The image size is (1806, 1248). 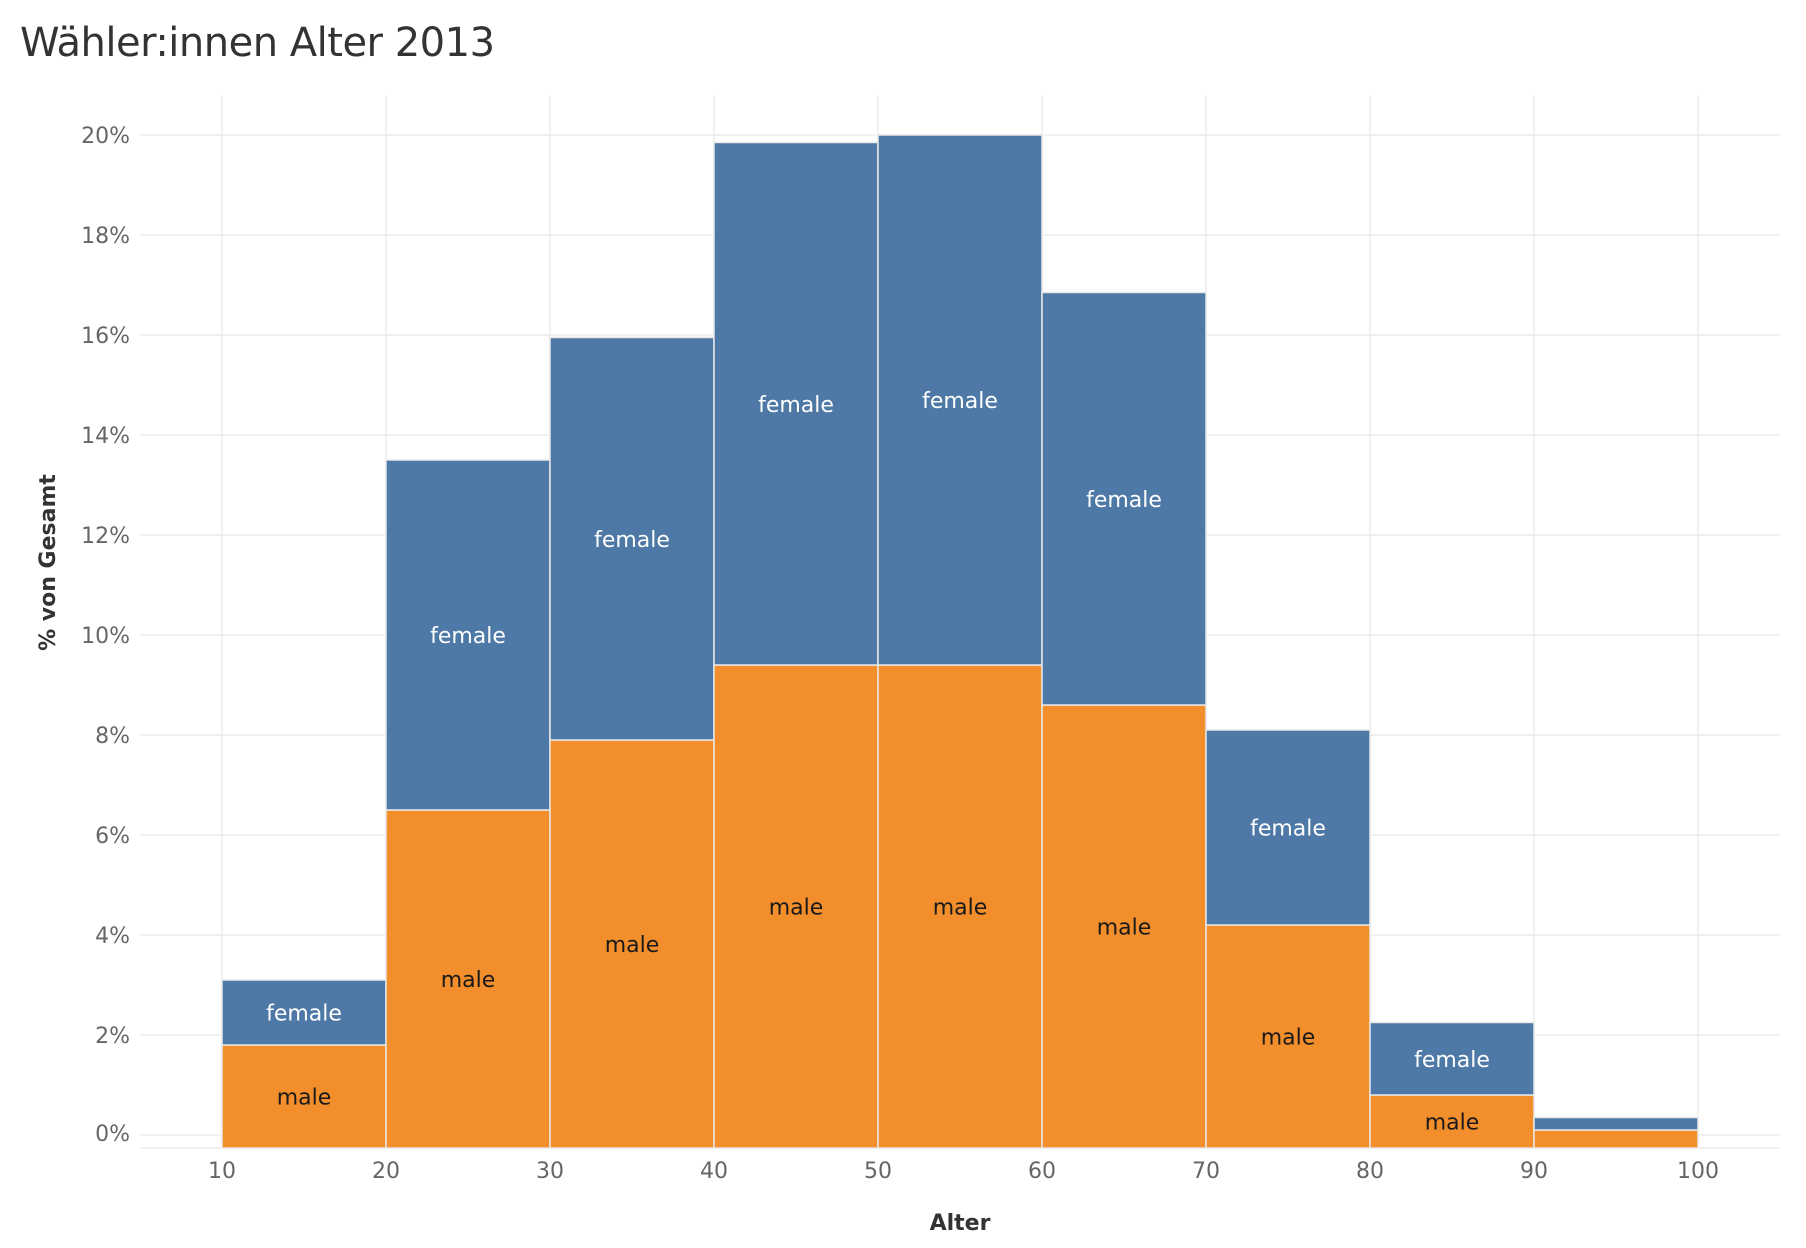 I want to click on x-tick-label: 50, so click(x=878, y=1171).